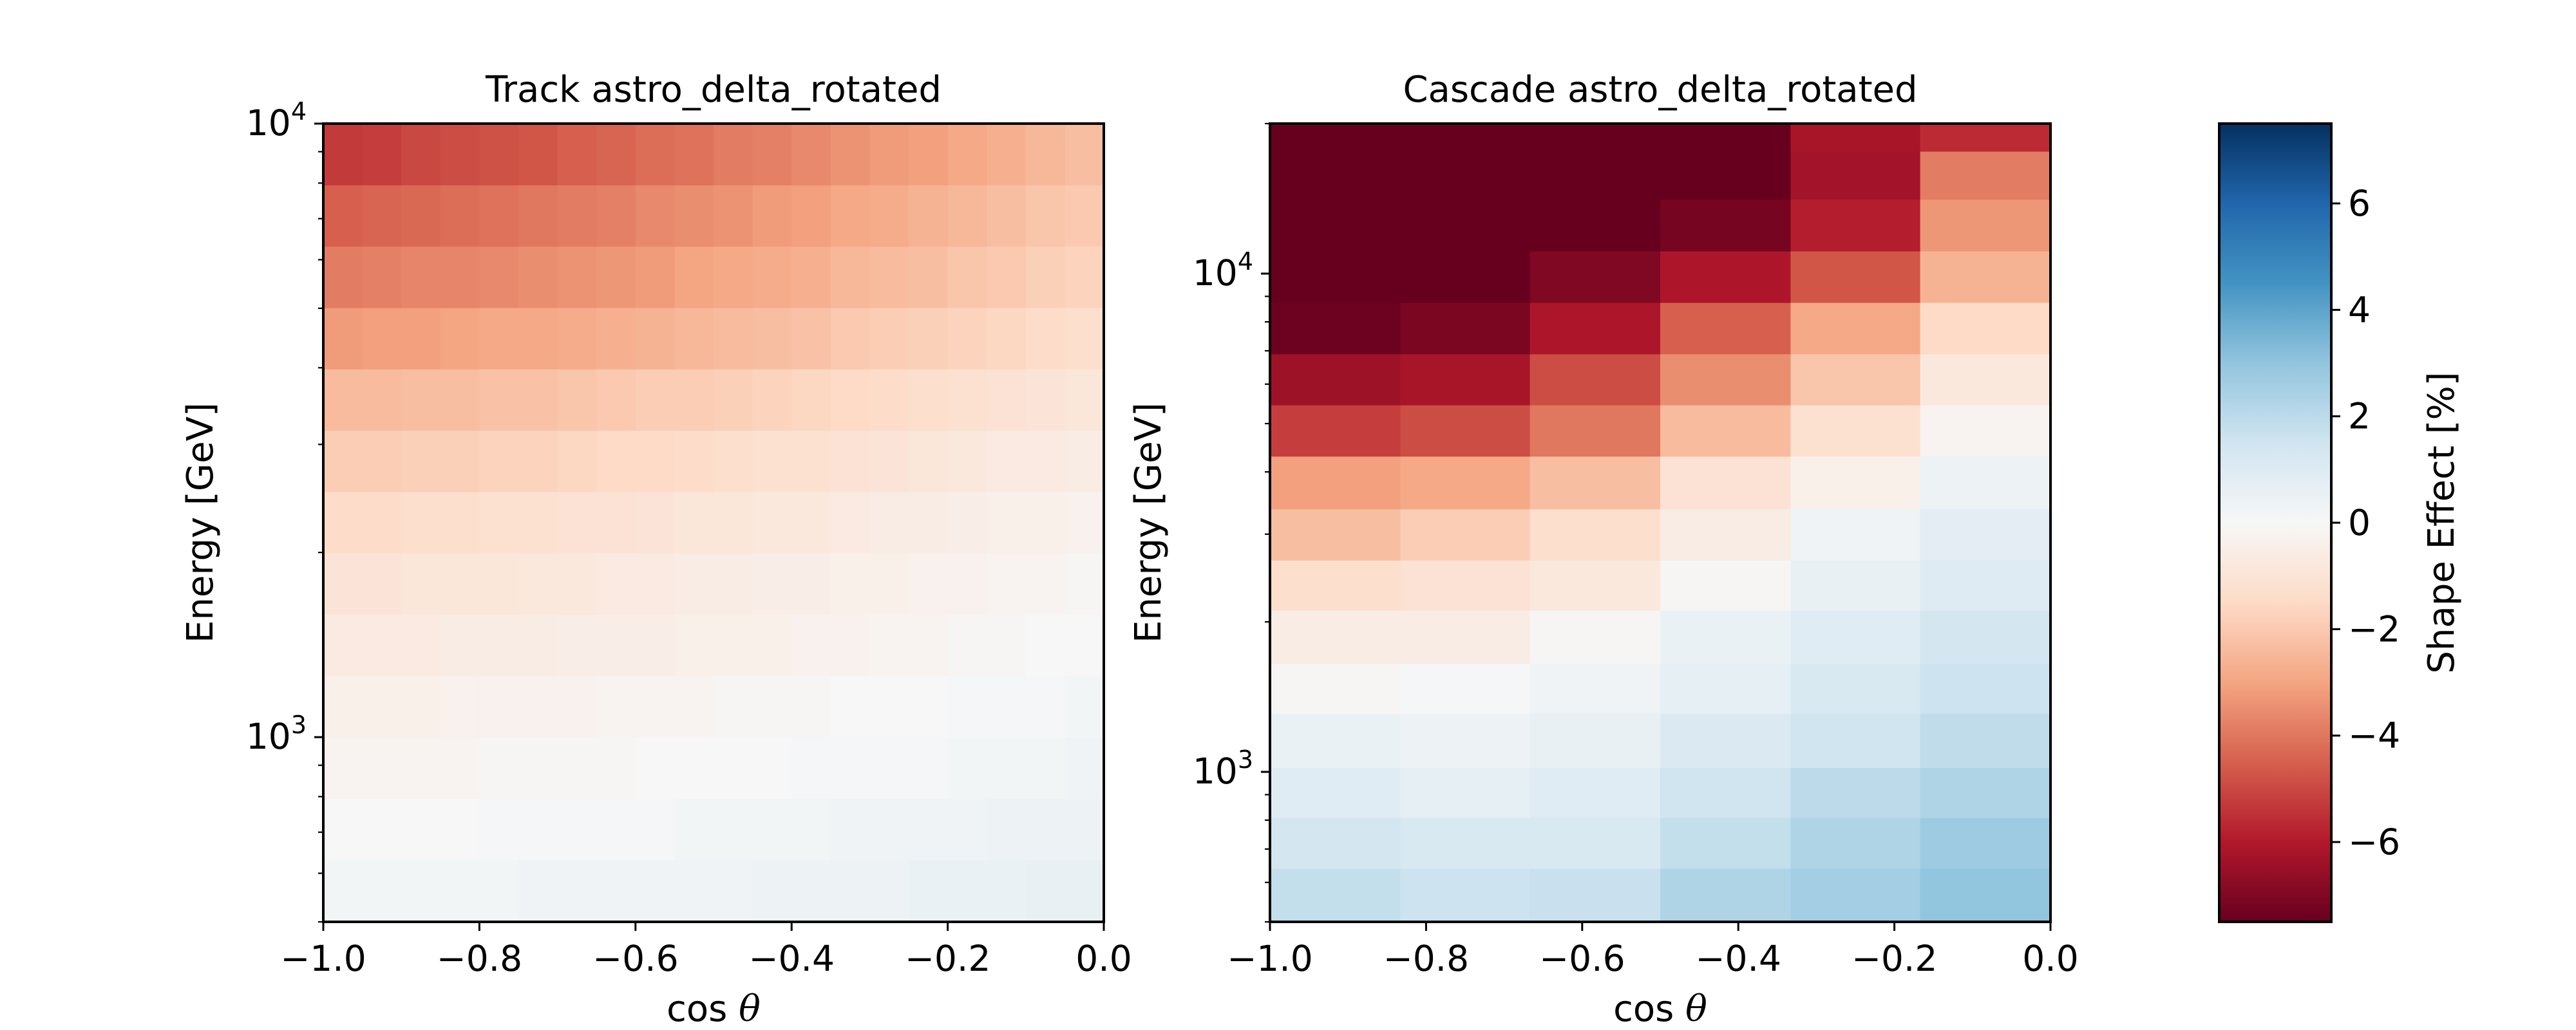 This screenshot has width=2576, height=1030. Describe the element at coordinates (343, 584) in the screenshot. I see `track-cell-r5-c0` at that location.